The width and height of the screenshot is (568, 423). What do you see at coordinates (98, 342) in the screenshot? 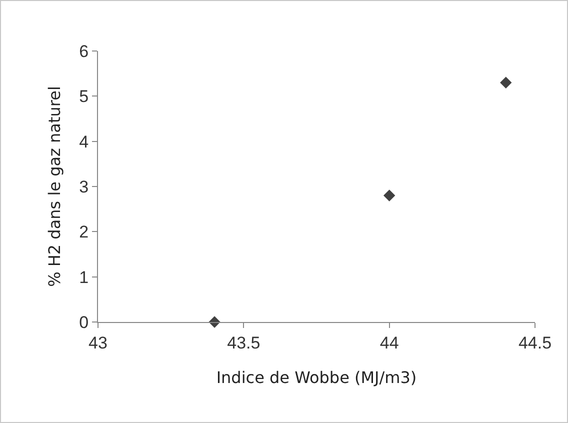
I see `x-tick-label: 43` at bounding box center [98, 342].